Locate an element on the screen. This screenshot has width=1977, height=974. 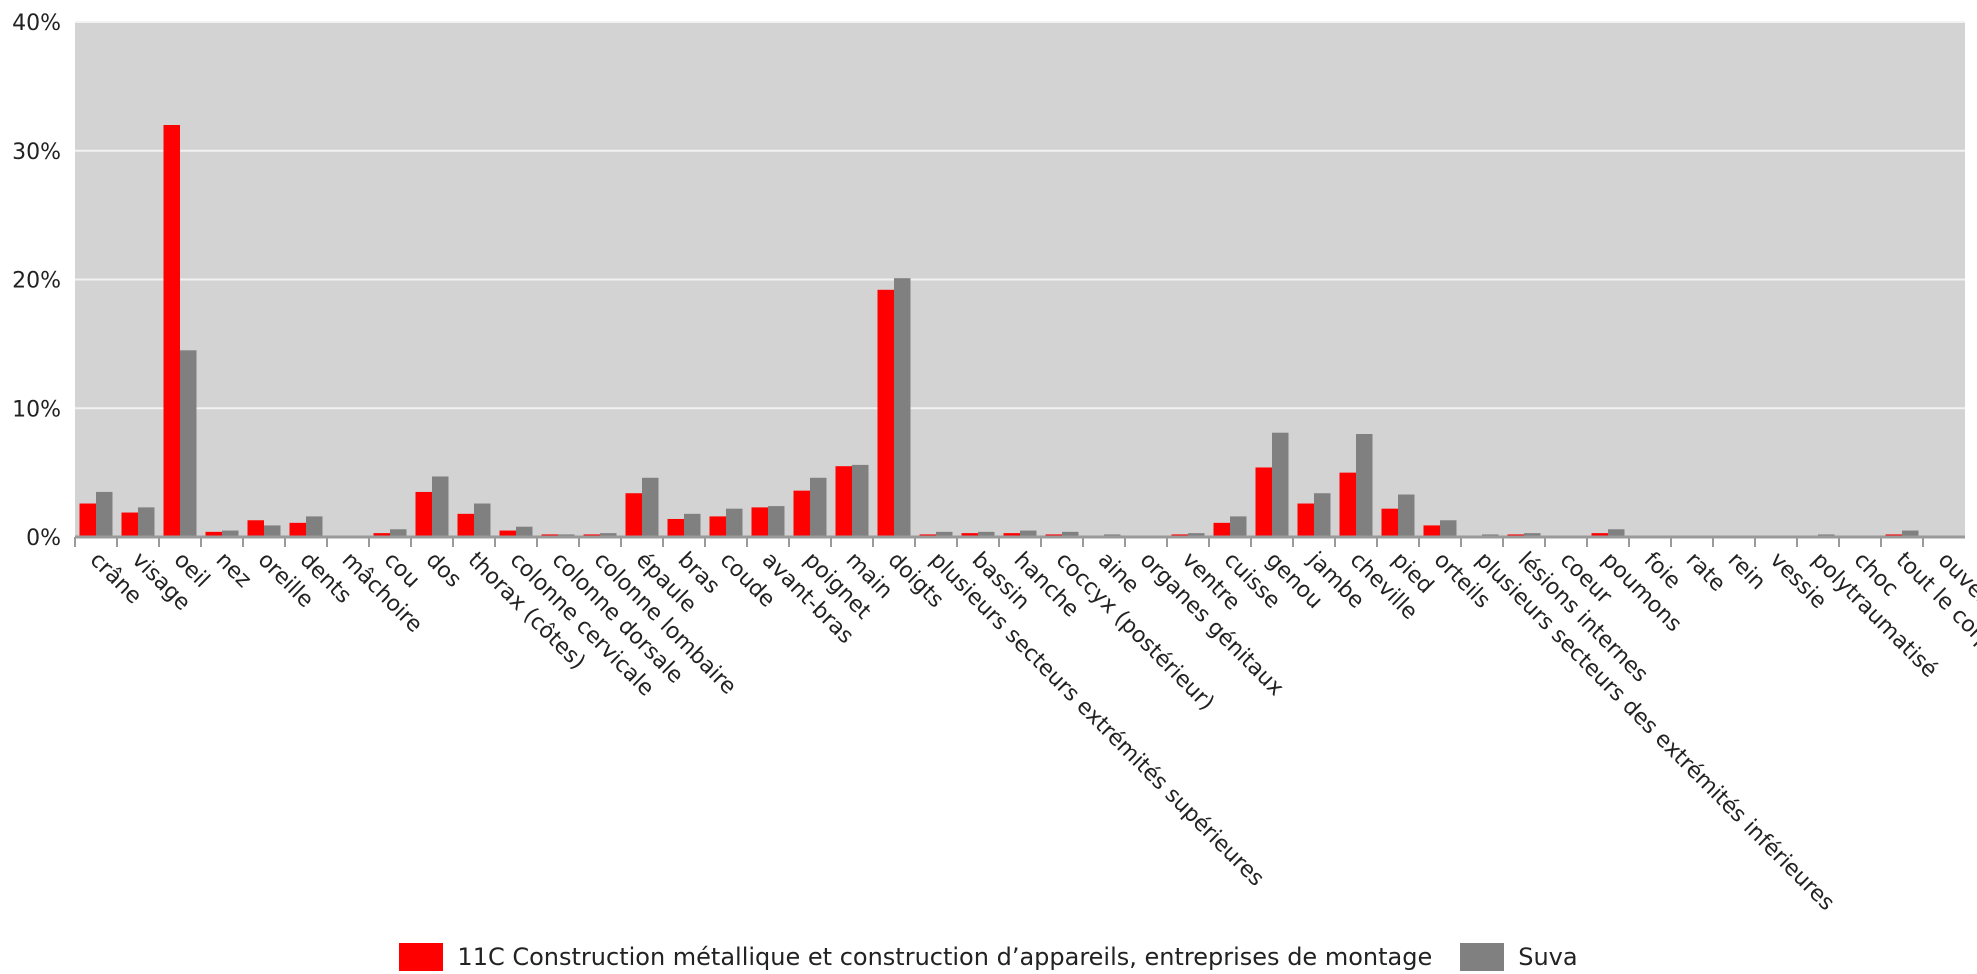
x-tick-label: dos is located at coordinates (443, 570).